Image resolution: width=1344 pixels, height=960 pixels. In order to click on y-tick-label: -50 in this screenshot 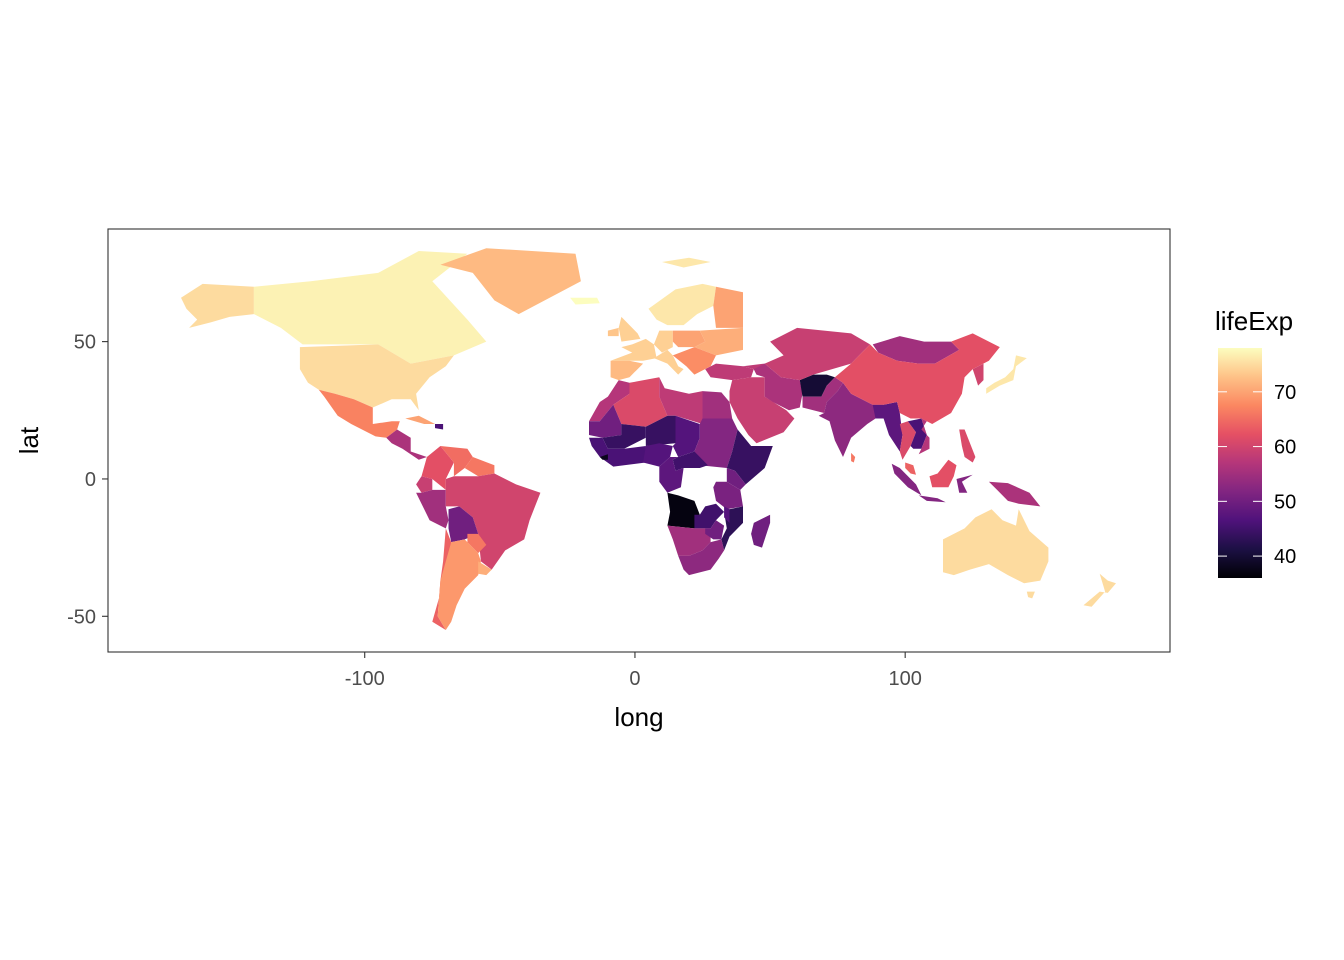, I will do `click(81, 617)`.